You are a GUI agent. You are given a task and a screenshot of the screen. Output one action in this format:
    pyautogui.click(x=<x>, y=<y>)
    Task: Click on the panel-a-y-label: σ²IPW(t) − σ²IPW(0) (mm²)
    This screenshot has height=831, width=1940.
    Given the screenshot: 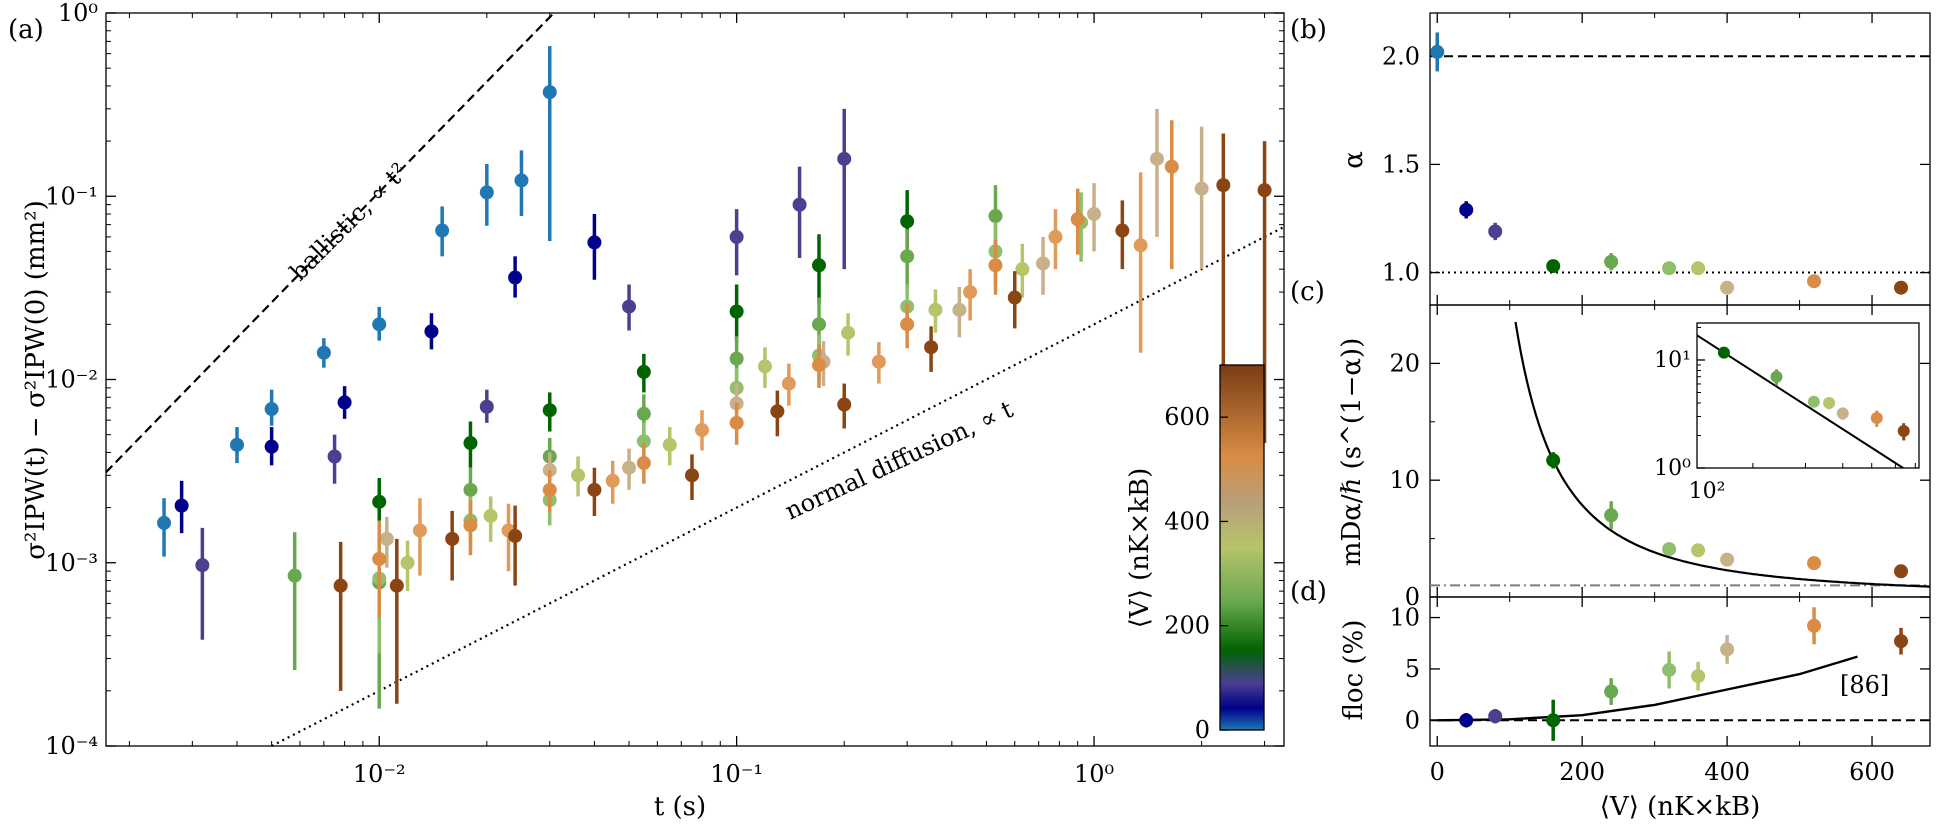 What is the action you would take?
    pyautogui.click(x=36, y=379)
    